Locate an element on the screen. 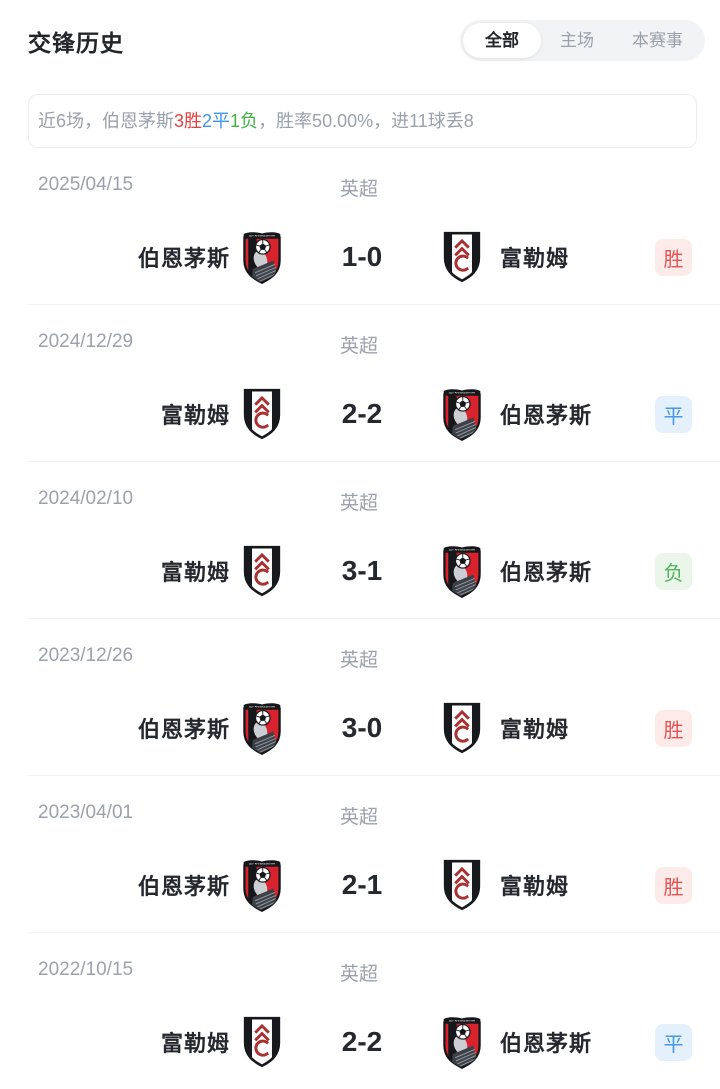 Image resolution: width=720 pixels, height=1089 pixels. match-score: 2-1 is located at coordinates (362, 884).